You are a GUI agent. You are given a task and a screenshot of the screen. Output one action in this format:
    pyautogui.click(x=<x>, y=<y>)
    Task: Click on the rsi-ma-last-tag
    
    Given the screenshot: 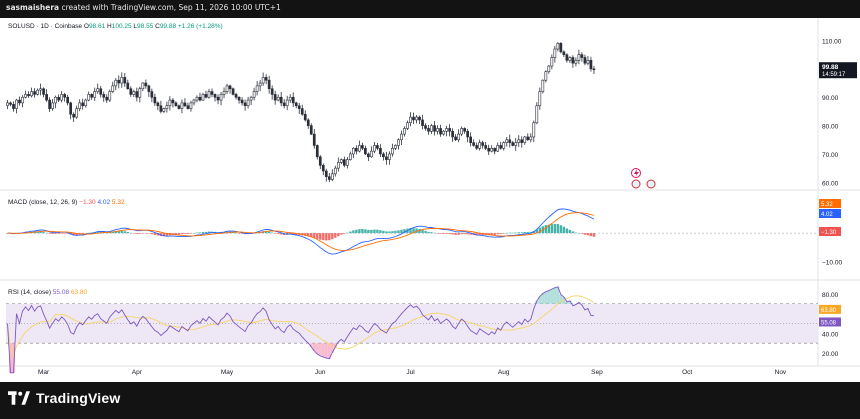 What is the action you would take?
    pyautogui.click(x=830, y=309)
    